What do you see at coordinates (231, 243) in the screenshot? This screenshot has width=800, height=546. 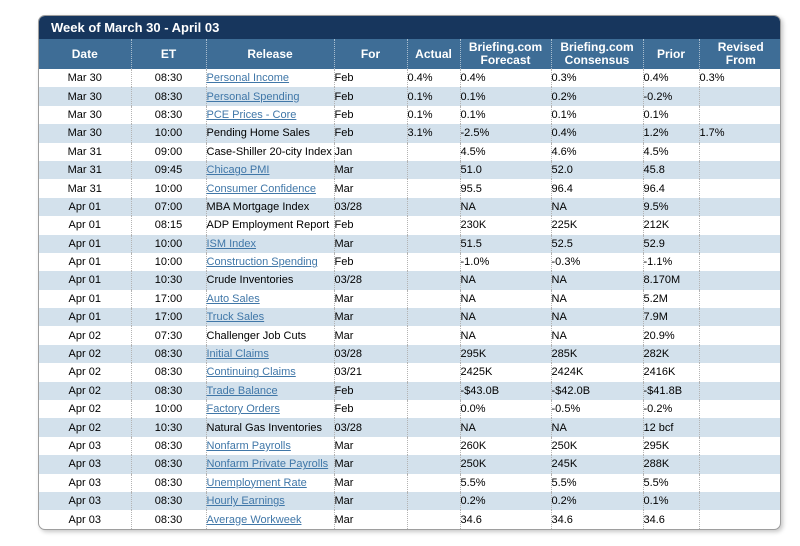 I see `release-link: ISM Index` at bounding box center [231, 243].